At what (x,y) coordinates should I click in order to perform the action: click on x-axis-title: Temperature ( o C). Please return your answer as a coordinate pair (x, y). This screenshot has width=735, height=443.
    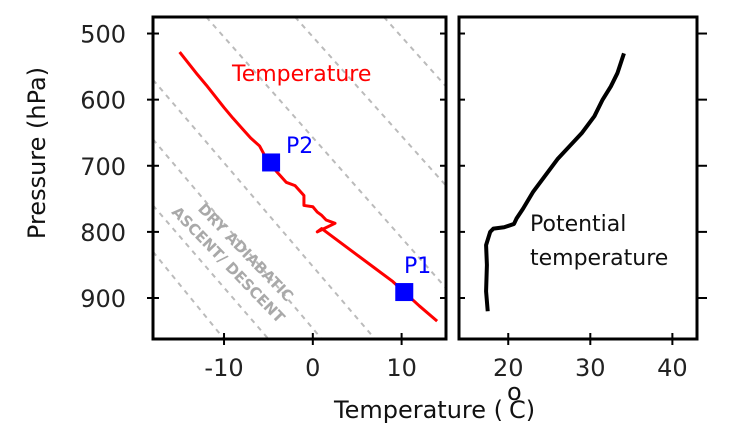
    Looking at the image, I should click on (434, 401).